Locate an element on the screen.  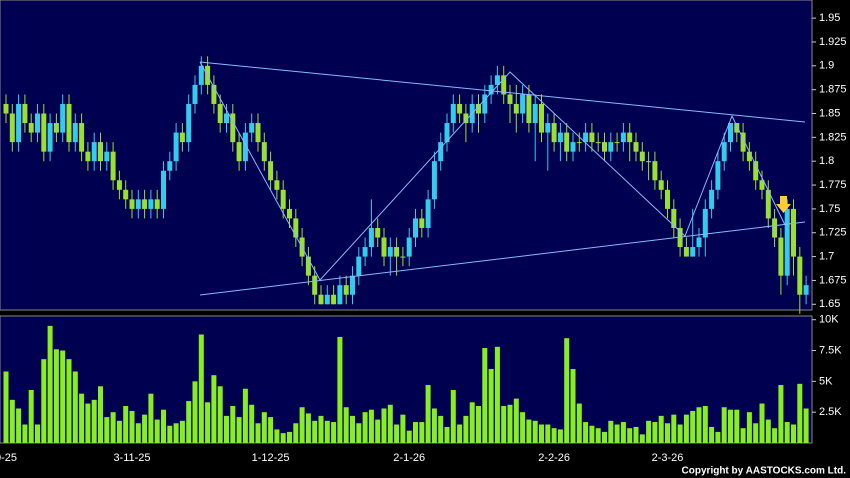
y-tick-label: 1.725 is located at coordinates (833, 233).